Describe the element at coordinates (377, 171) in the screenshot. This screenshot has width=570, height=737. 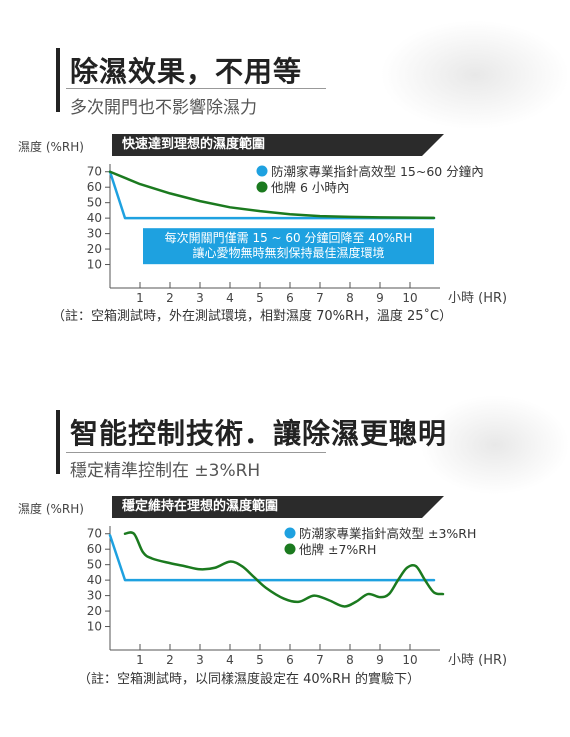
I see `legend-label: 防潮家專業指針高效型 15~60 分鐘內` at that location.